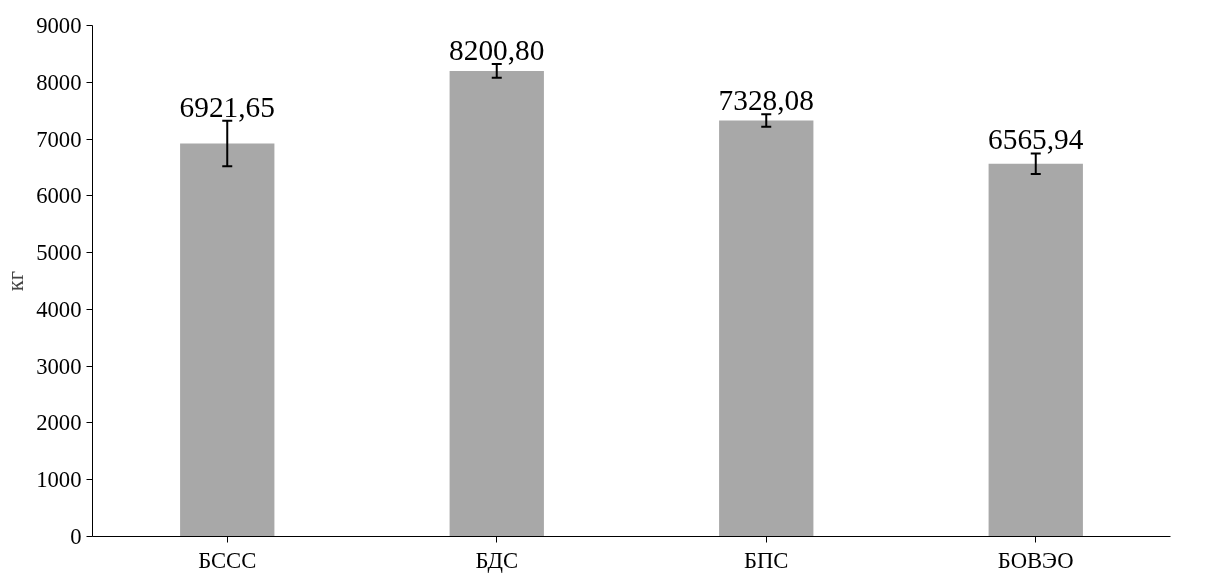  I want to click on data-label: 8200,80, so click(497, 50).